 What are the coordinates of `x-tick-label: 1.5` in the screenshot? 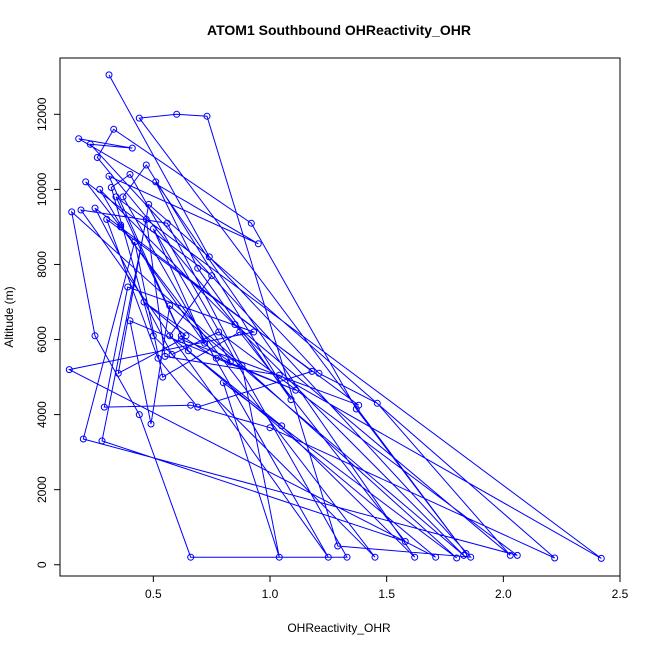 It's located at (386, 594).